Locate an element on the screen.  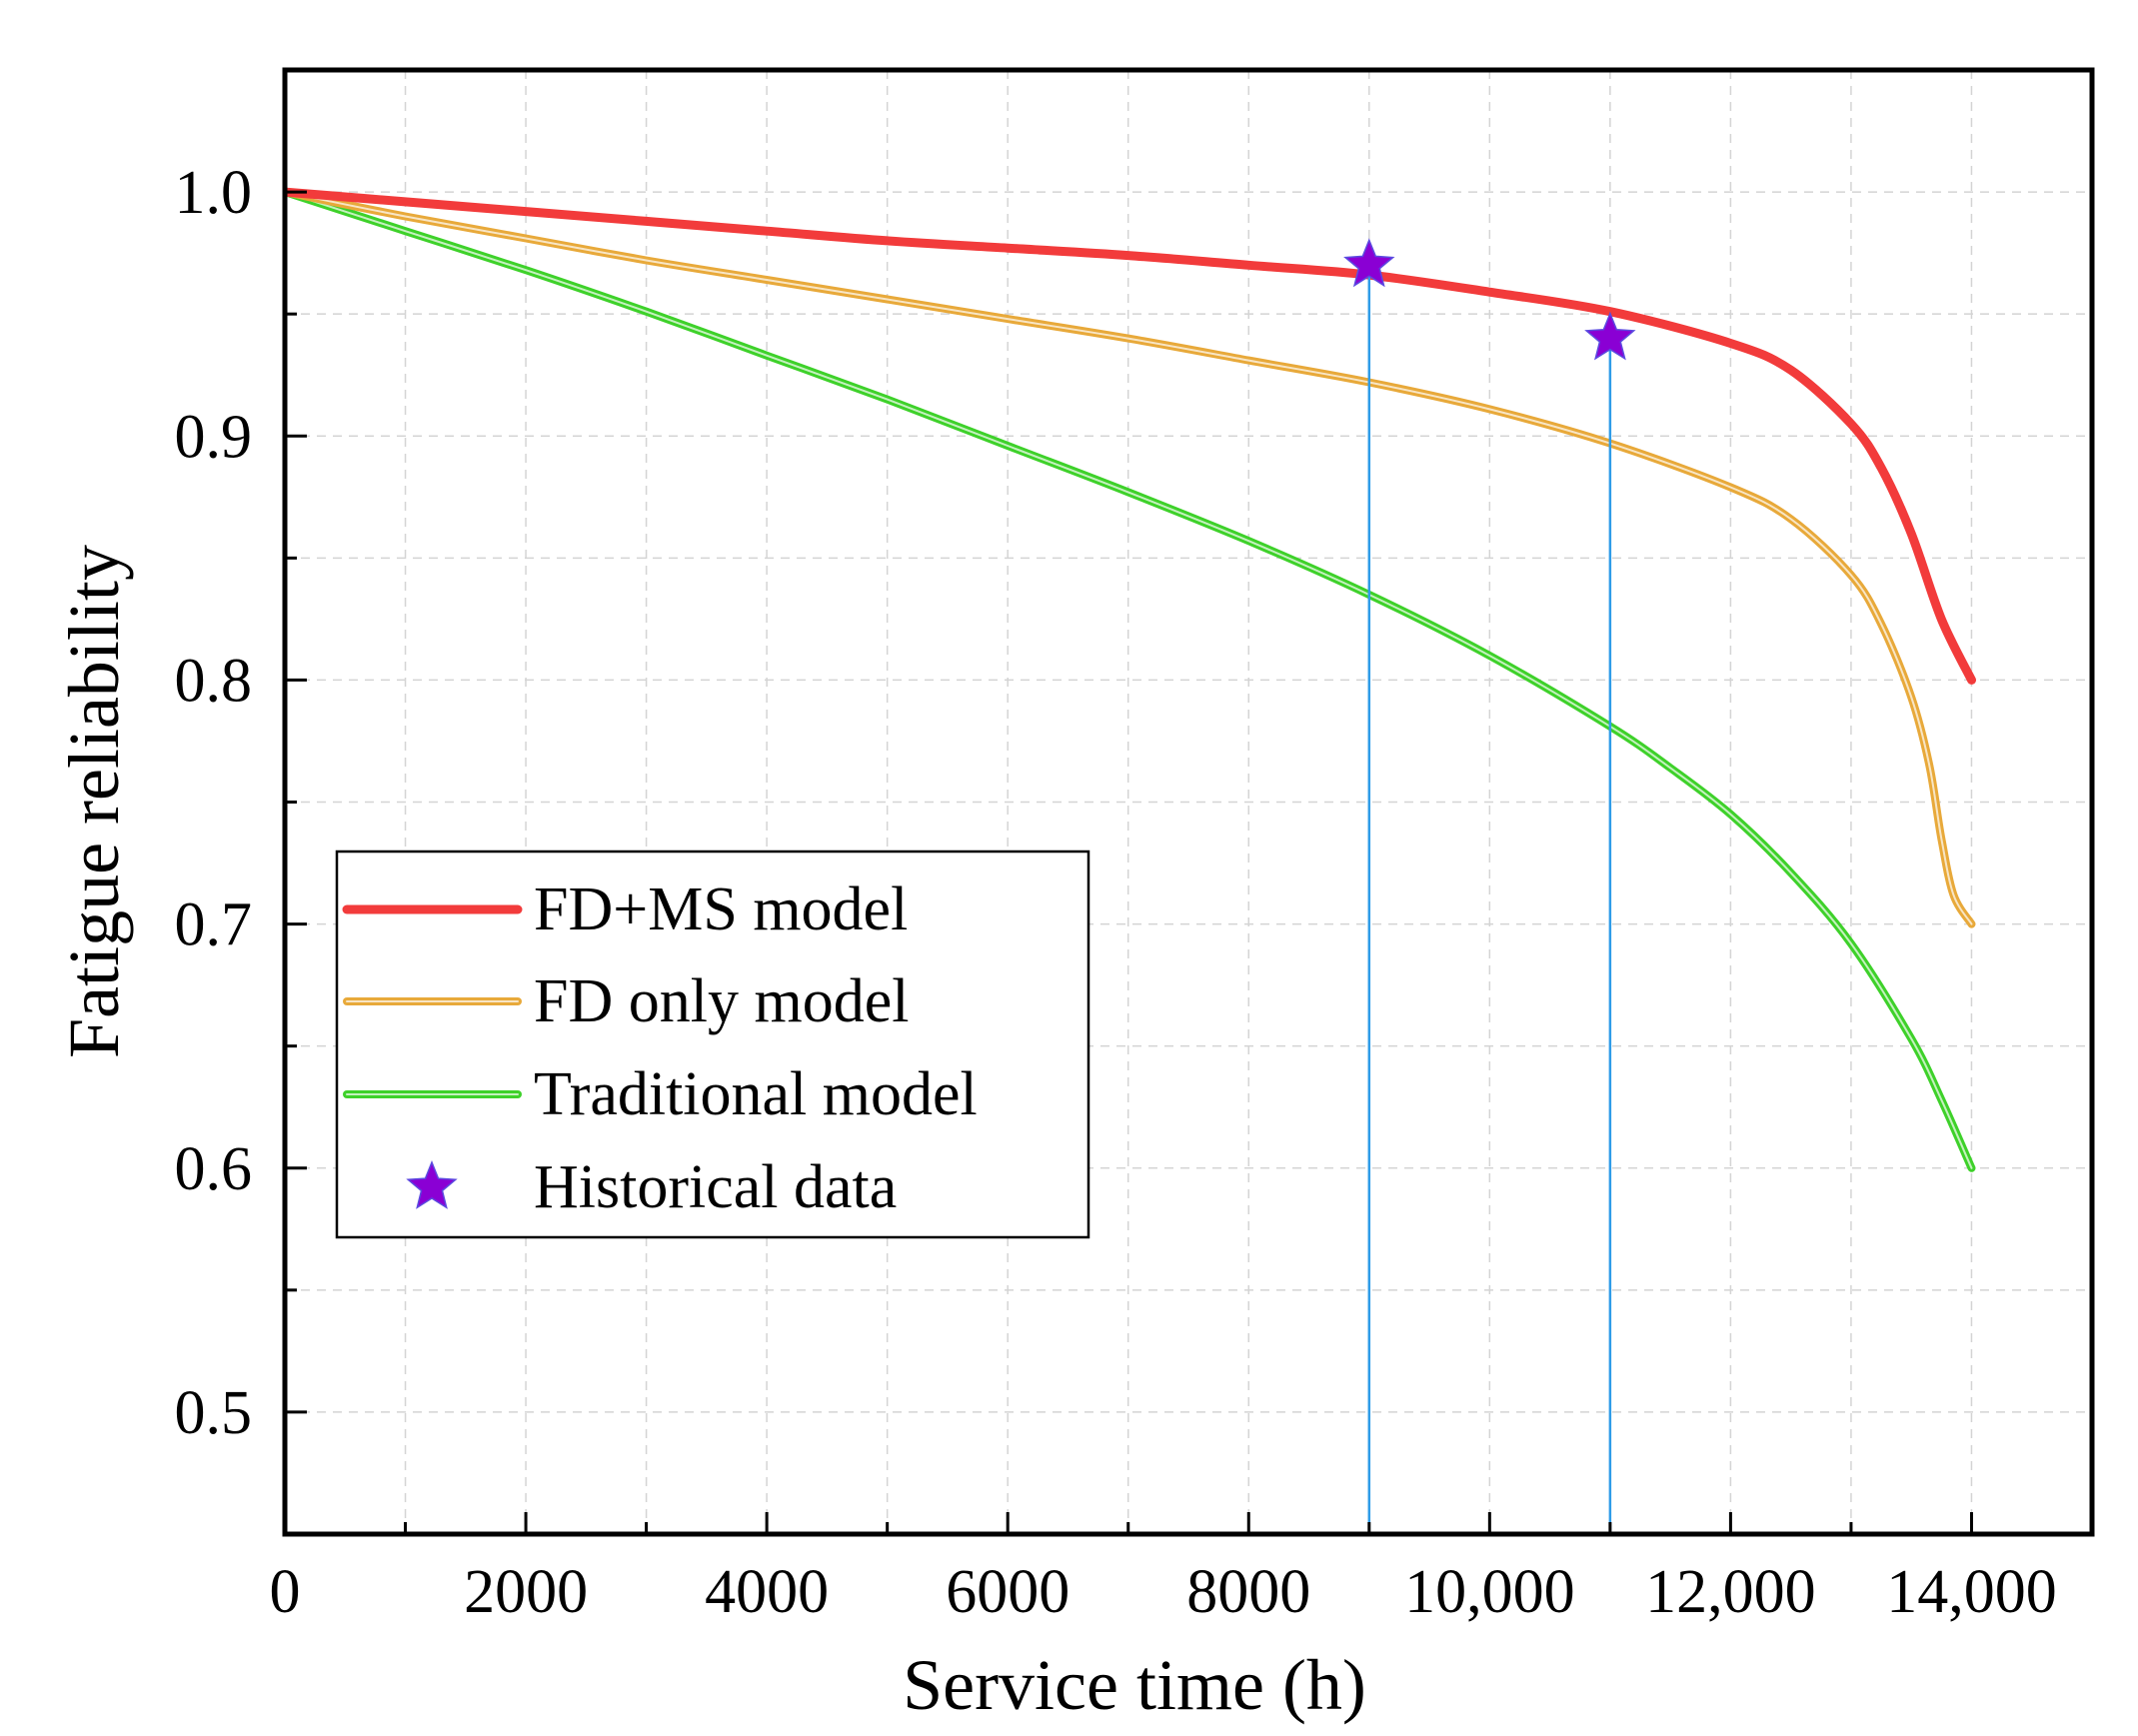
y-tick-label: 0.6 is located at coordinates (214, 1169).